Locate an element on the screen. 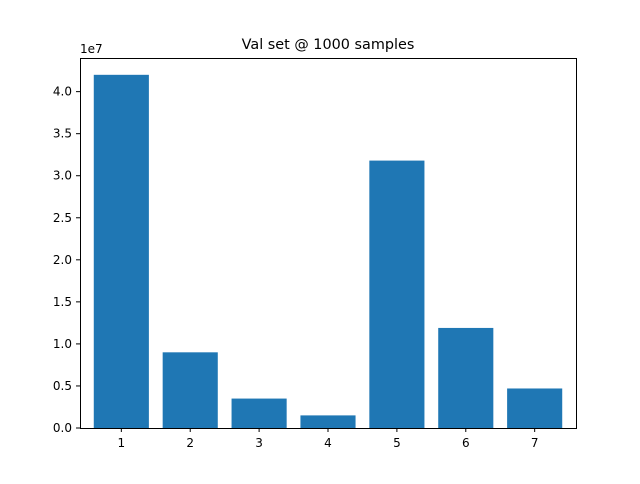 Image resolution: width=640 pixels, height=484 pixels. x-tick-label: 6 is located at coordinates (466, 443).